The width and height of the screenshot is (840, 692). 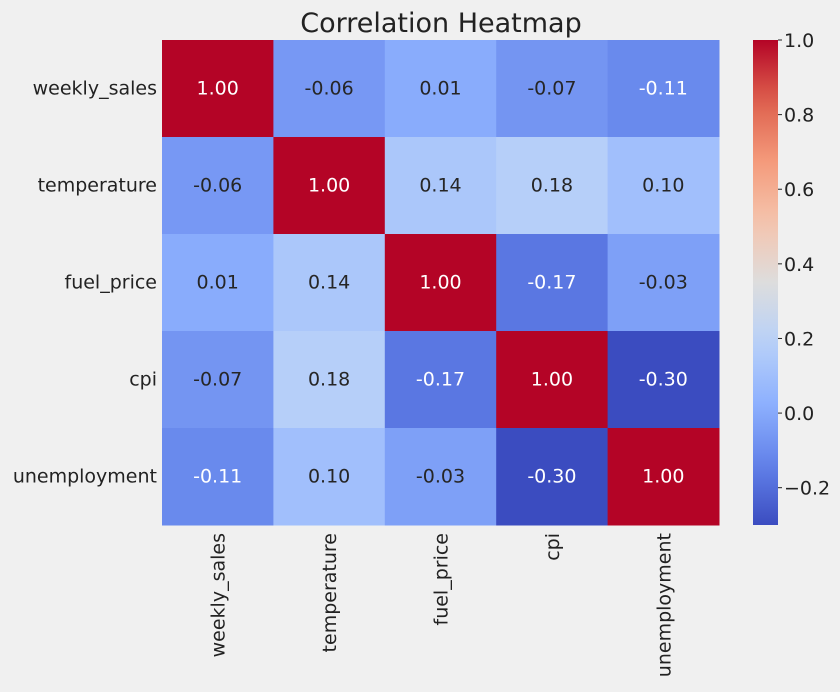 What do you see at coordinates (441, 23) in the screenshot?
I see `chart-title: Correlation Heatmap` at bounding box center [441, 23].